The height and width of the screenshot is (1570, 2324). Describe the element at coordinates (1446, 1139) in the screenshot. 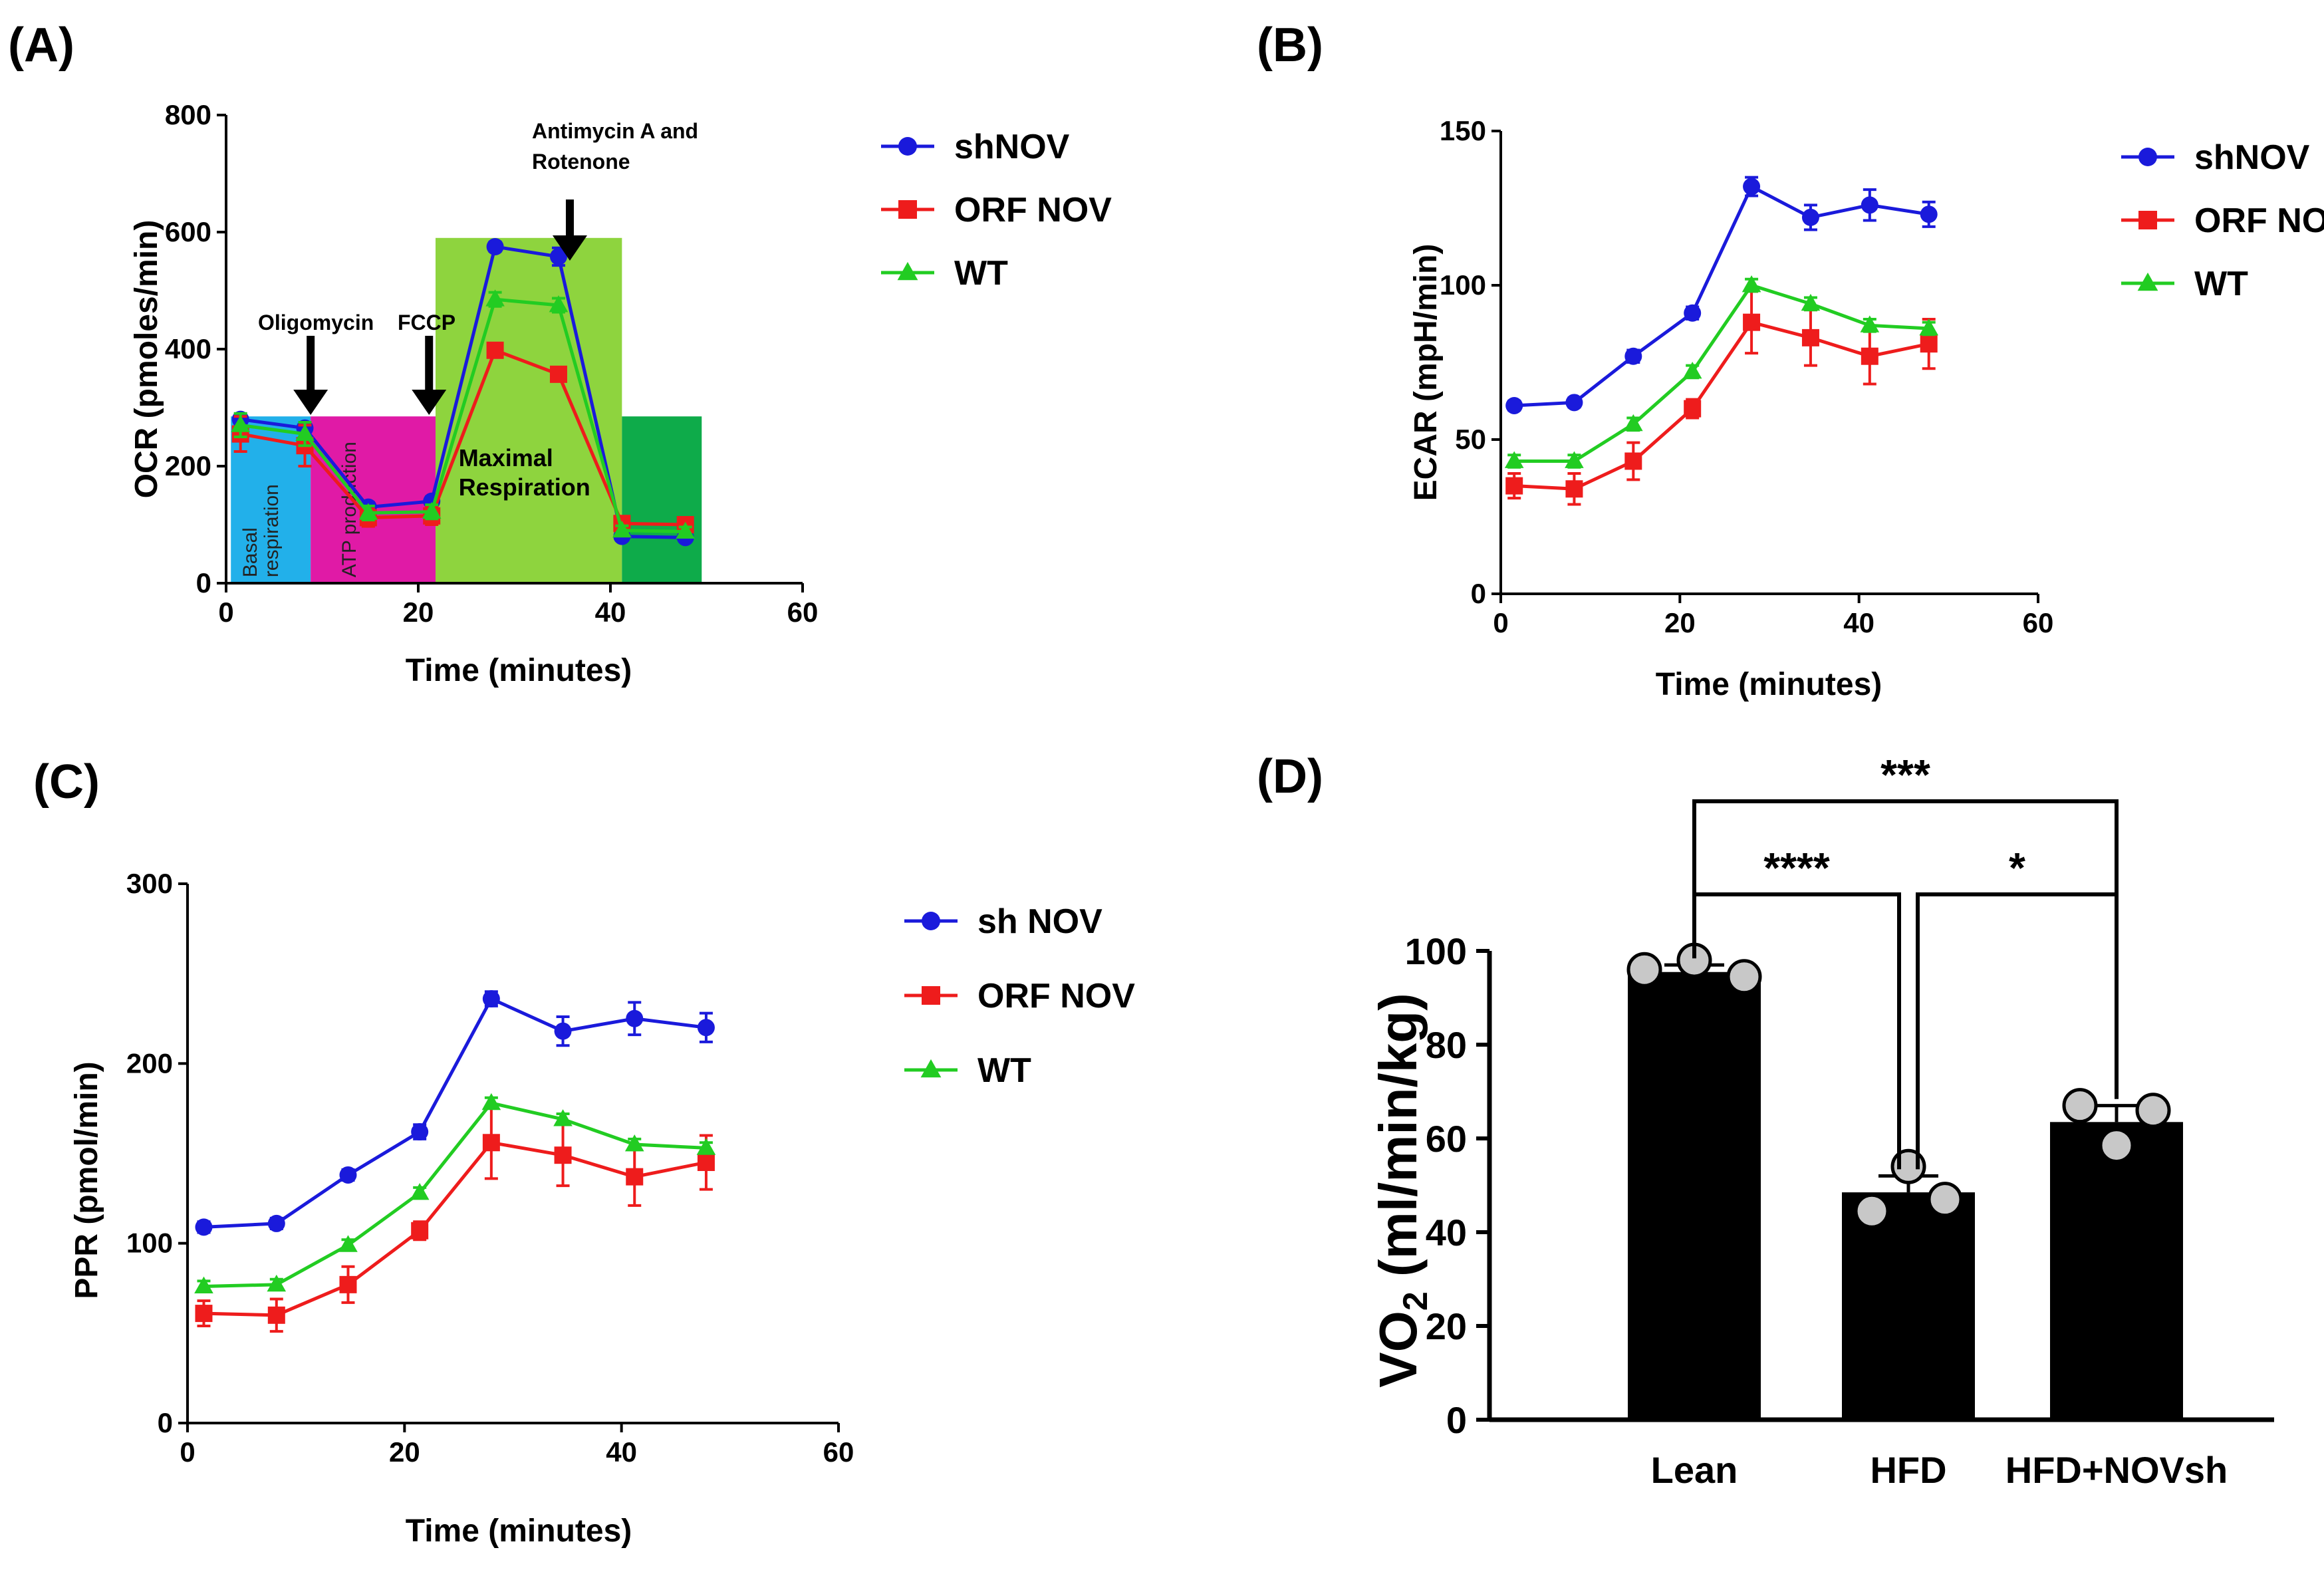

I see `y-tick-label: 60` at that location.